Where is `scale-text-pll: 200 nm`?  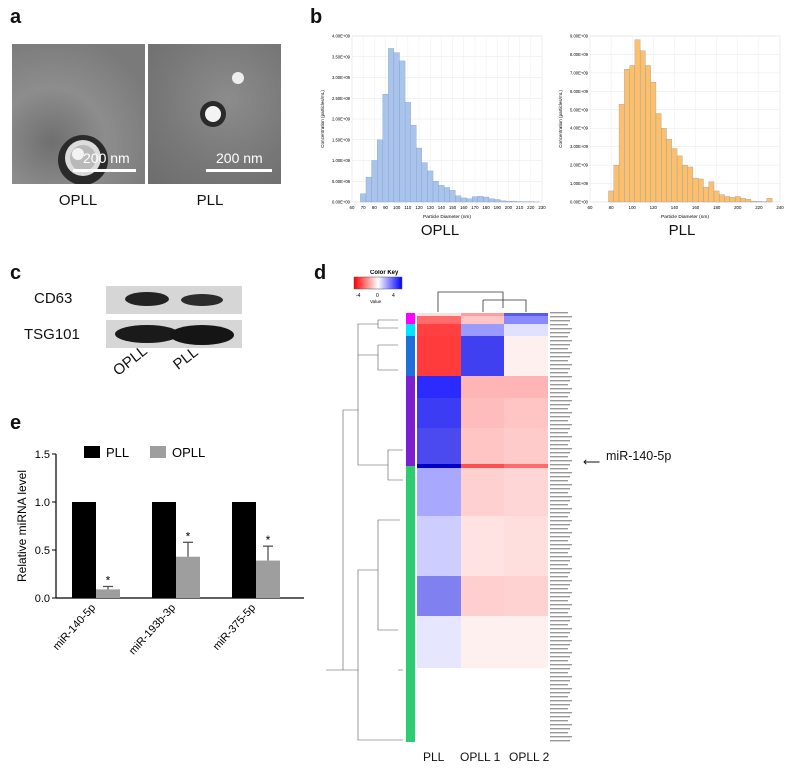
scale-text-pll: 200 nm is located at coordinates (239, 158).